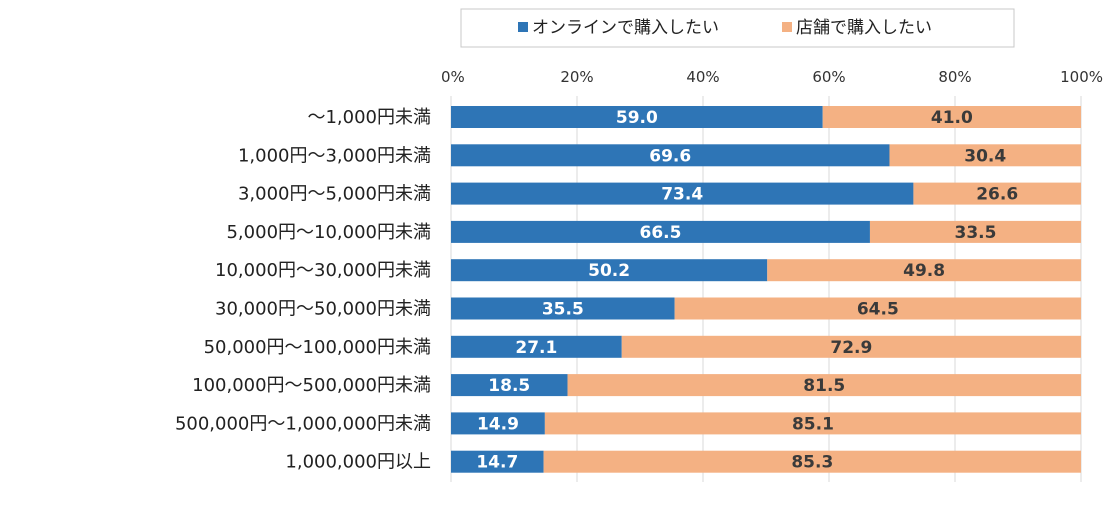 This screenshot has width=1117, height=517. I want to click on data-label-store: 26.6, so click(997, 195).